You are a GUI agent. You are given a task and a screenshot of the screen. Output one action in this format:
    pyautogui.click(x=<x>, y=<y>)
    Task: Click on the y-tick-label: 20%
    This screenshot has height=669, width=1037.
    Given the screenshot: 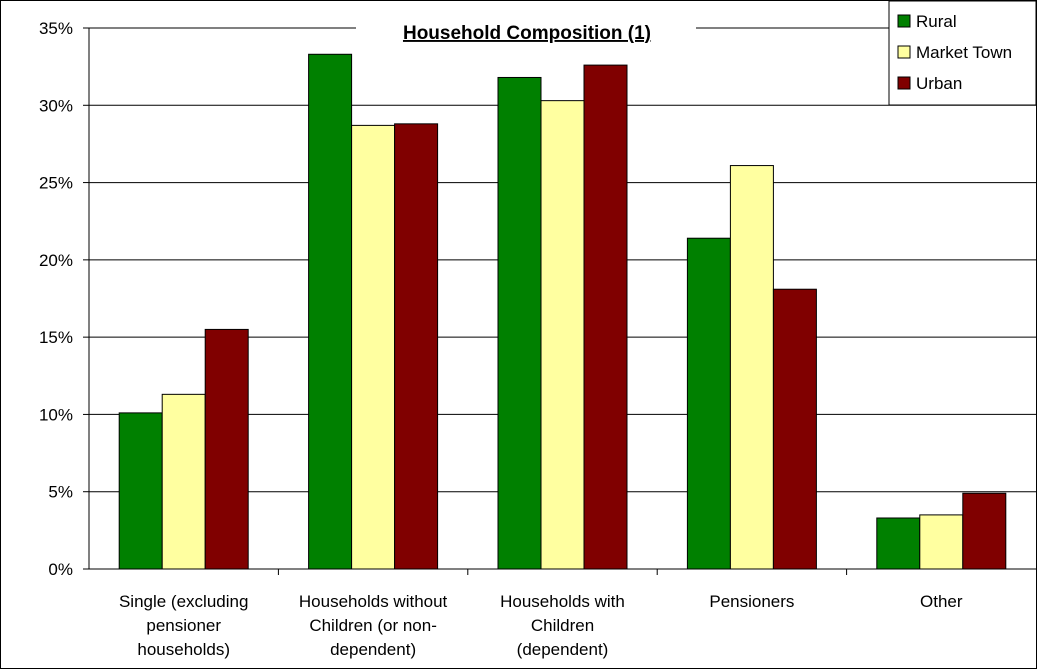 What is the action you would take?
    pyautogui.click(x=56, y=260)
    